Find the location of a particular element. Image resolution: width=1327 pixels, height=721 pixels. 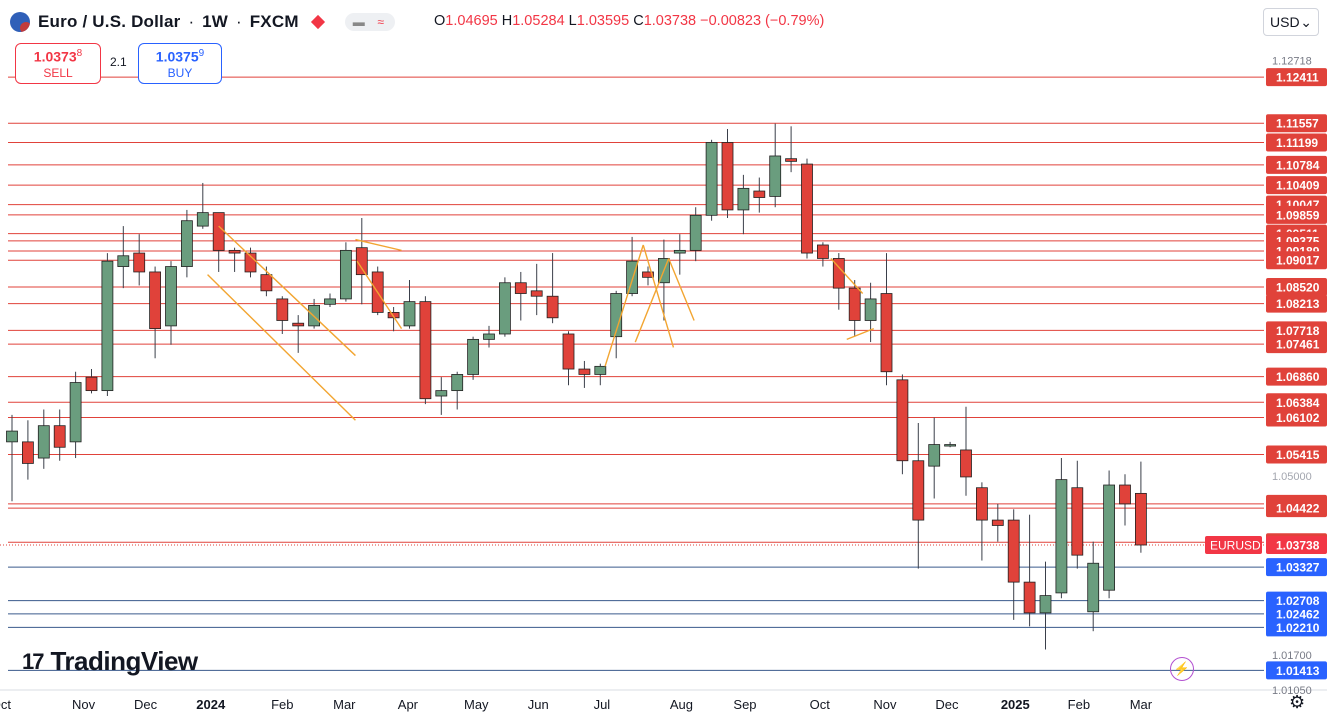

chevron-down-icon: ⌄ is located at coordinates (1306, 21).